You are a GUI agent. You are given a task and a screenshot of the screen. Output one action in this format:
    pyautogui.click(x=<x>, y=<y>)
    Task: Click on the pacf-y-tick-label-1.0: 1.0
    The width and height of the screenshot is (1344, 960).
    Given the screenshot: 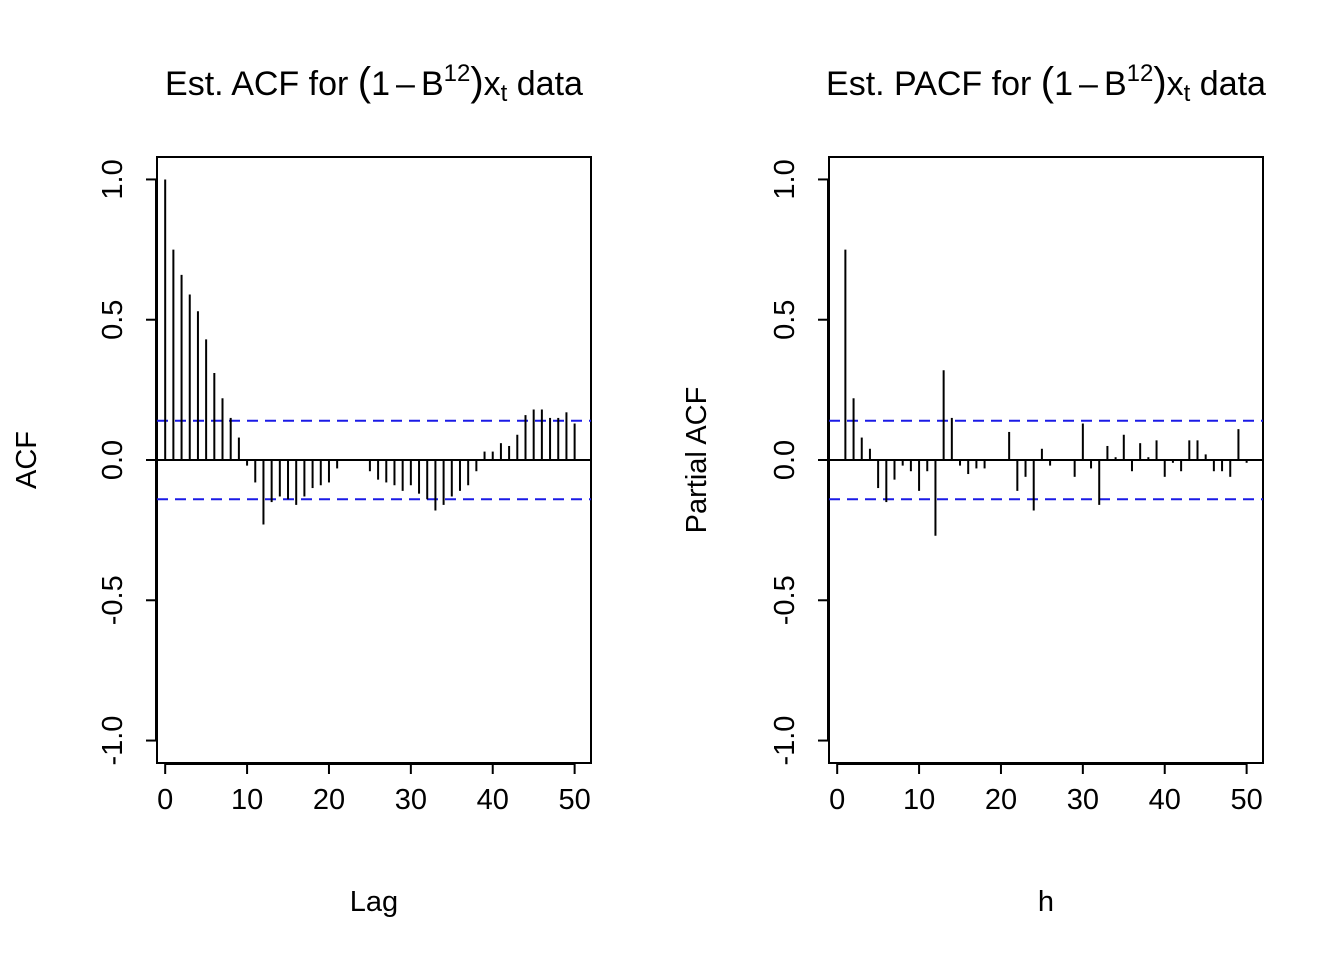 What is the action you would take?
    pyautogui.click(x=785, y=179)
    